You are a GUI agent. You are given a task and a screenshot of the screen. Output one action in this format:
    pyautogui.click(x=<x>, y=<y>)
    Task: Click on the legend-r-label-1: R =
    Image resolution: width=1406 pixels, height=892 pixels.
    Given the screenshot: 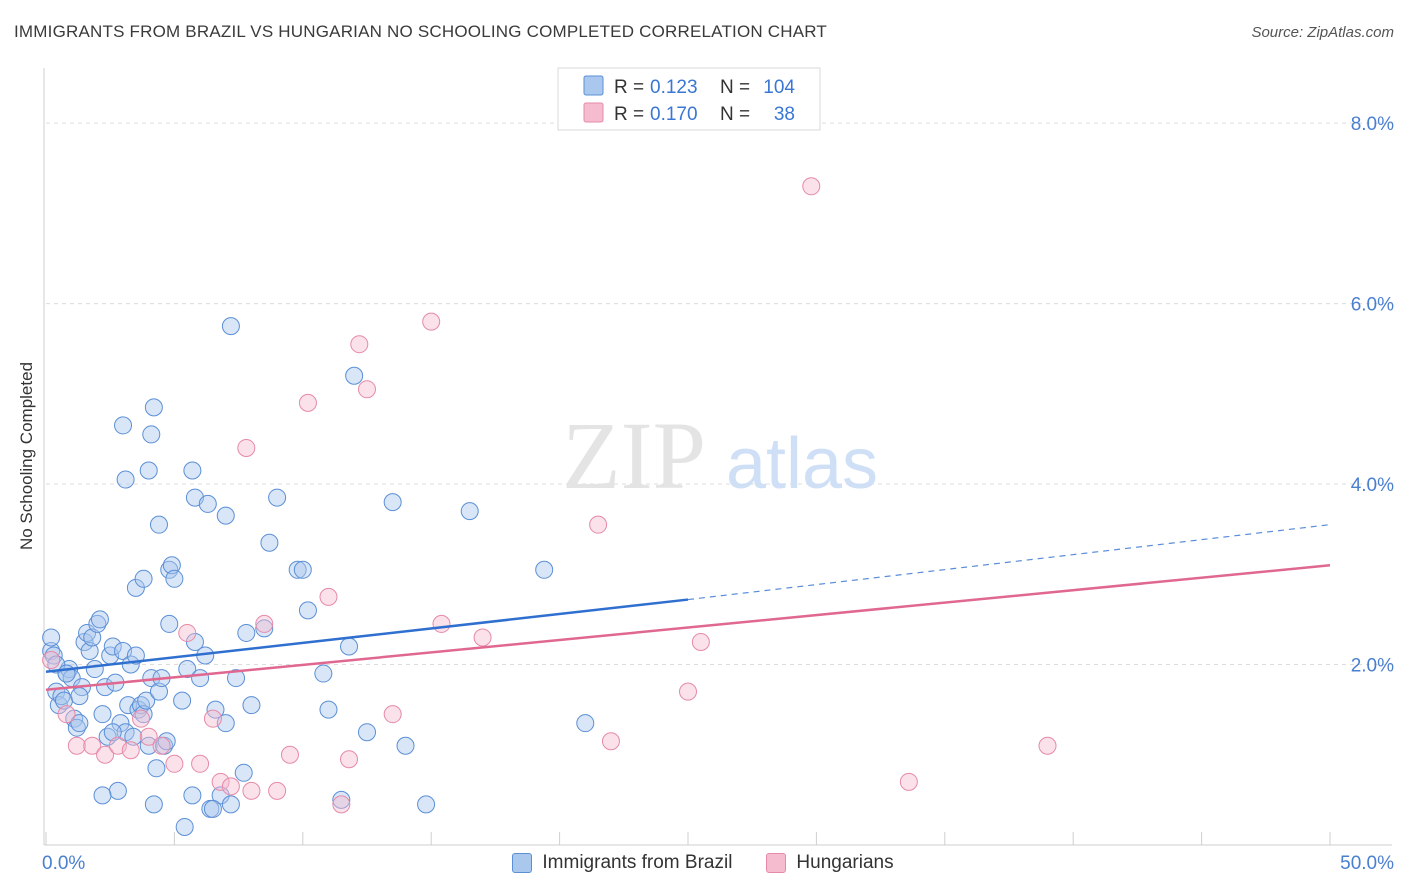 What is the action you would take?
    pyautogui.click(x=629, y=87)
    